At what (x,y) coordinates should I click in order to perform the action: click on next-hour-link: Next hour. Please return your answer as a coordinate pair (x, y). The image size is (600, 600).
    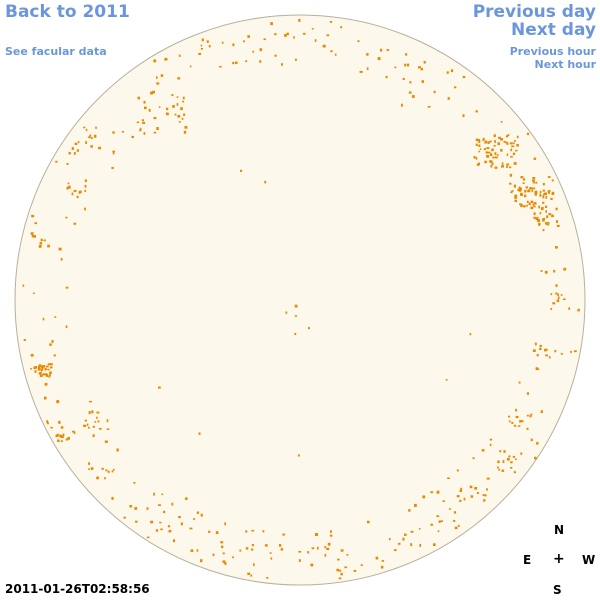
    Looking at the image, I should click on (565, 64).